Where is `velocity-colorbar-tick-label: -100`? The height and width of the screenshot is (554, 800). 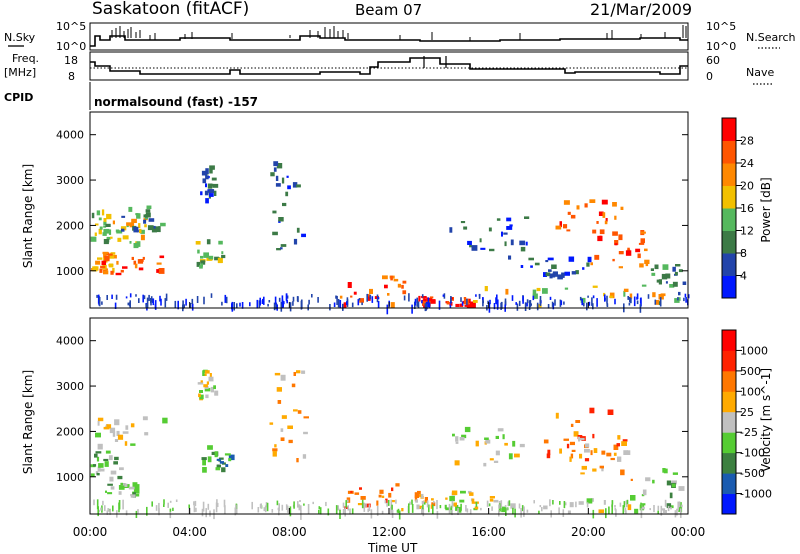
velocity-colorbar-tick-label: -100 is located at coordinates (752, 453).